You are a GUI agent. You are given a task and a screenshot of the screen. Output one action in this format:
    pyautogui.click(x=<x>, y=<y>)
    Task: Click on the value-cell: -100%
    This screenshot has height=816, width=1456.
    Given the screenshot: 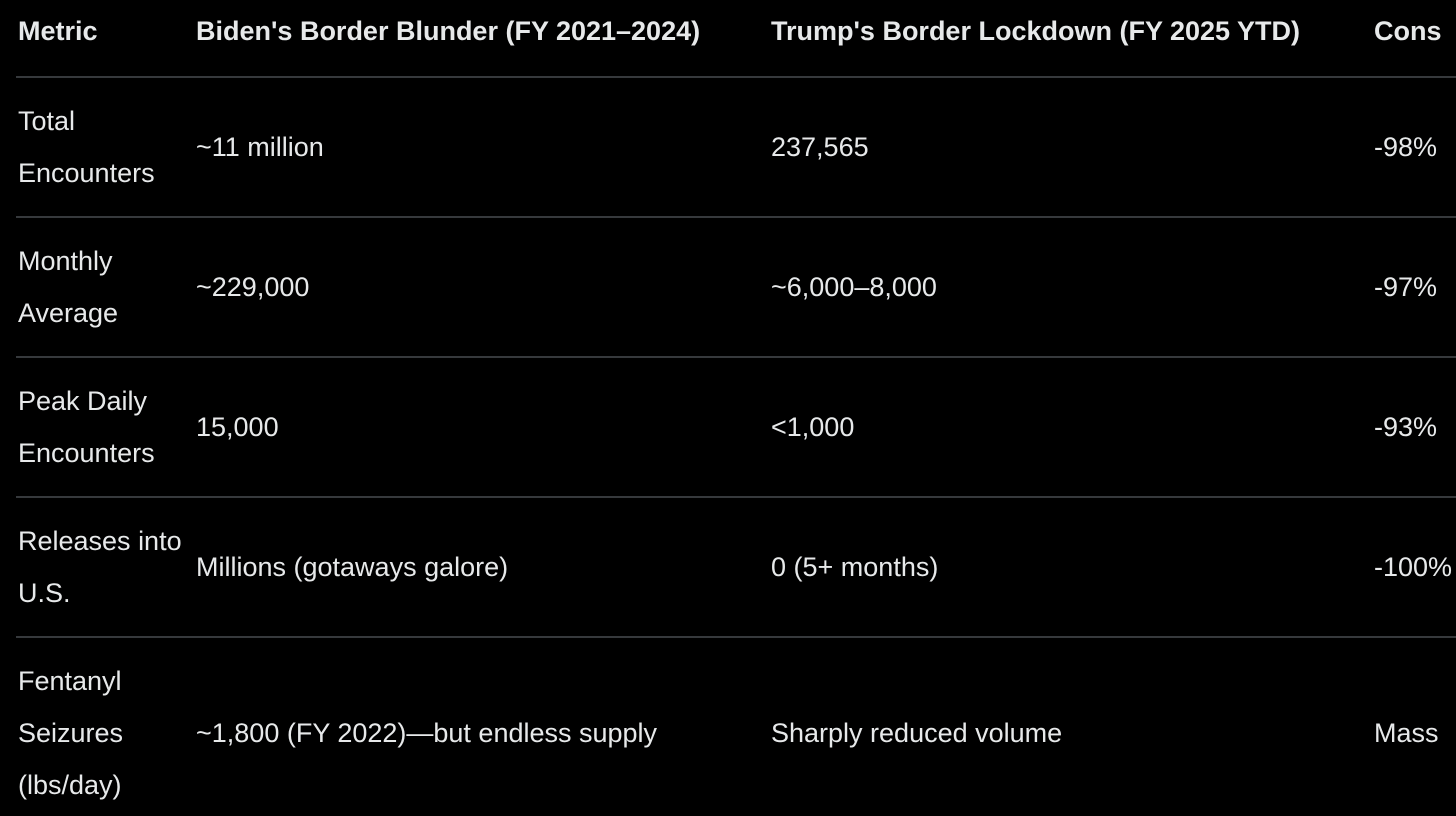 What is the action you would take?
    pyautogui.click(x=1415, y=567)
    